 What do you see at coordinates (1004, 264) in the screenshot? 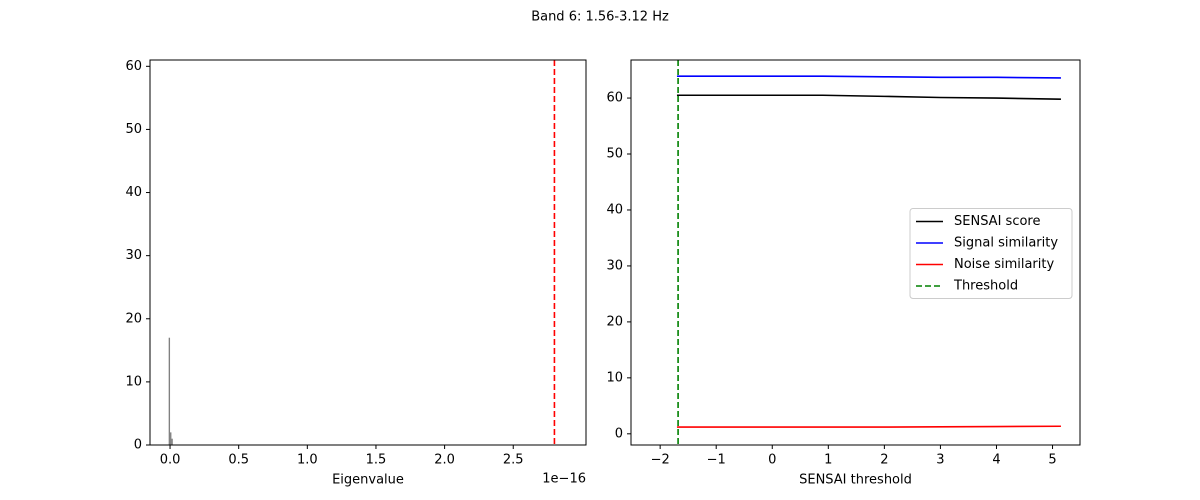
I see `legend-label: Noise similarity` at bounding box center [1004, 264].